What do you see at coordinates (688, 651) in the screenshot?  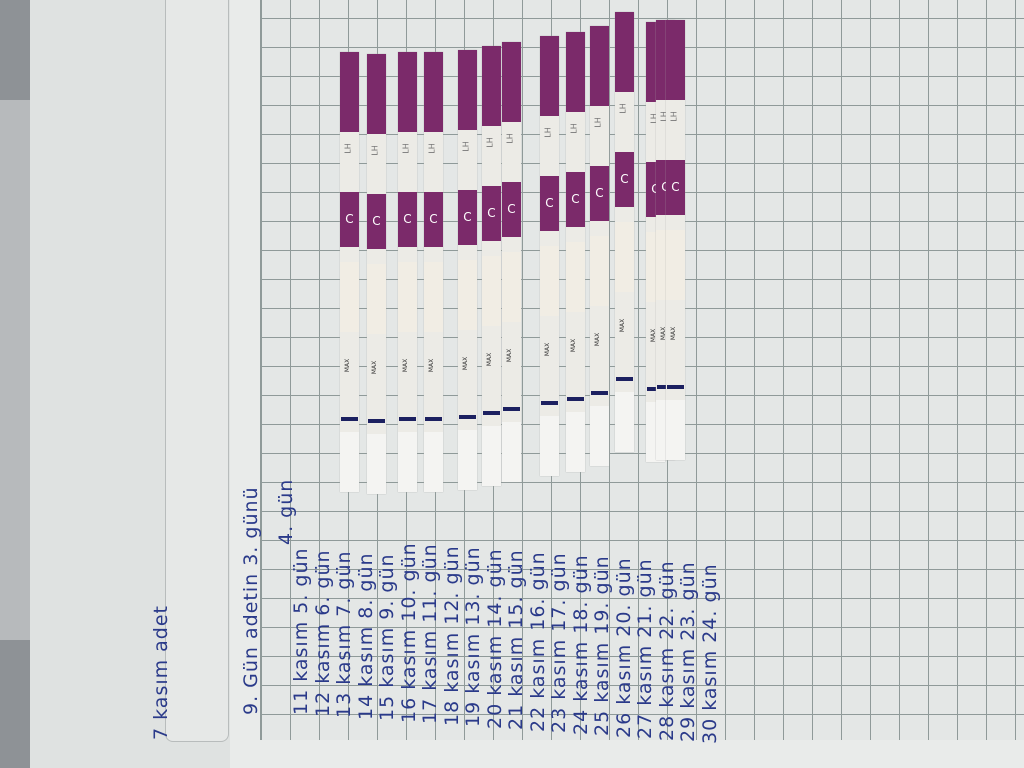 I see `note-line: 29 kasım 23. gün` at bounding box center [688, 651].